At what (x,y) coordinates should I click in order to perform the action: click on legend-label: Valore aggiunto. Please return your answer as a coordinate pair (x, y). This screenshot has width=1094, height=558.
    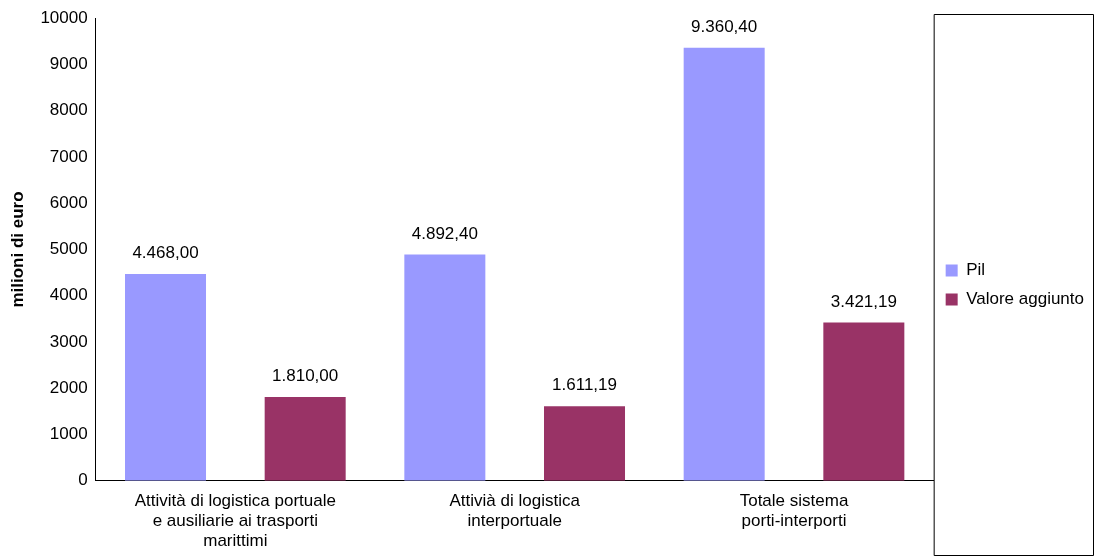
    Looking at the image, I should click on (1025, 299).